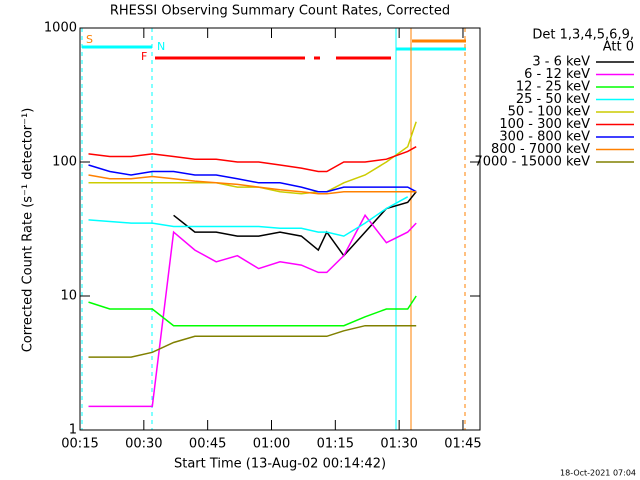  I want to click on annotation: S, so click(89, 39).